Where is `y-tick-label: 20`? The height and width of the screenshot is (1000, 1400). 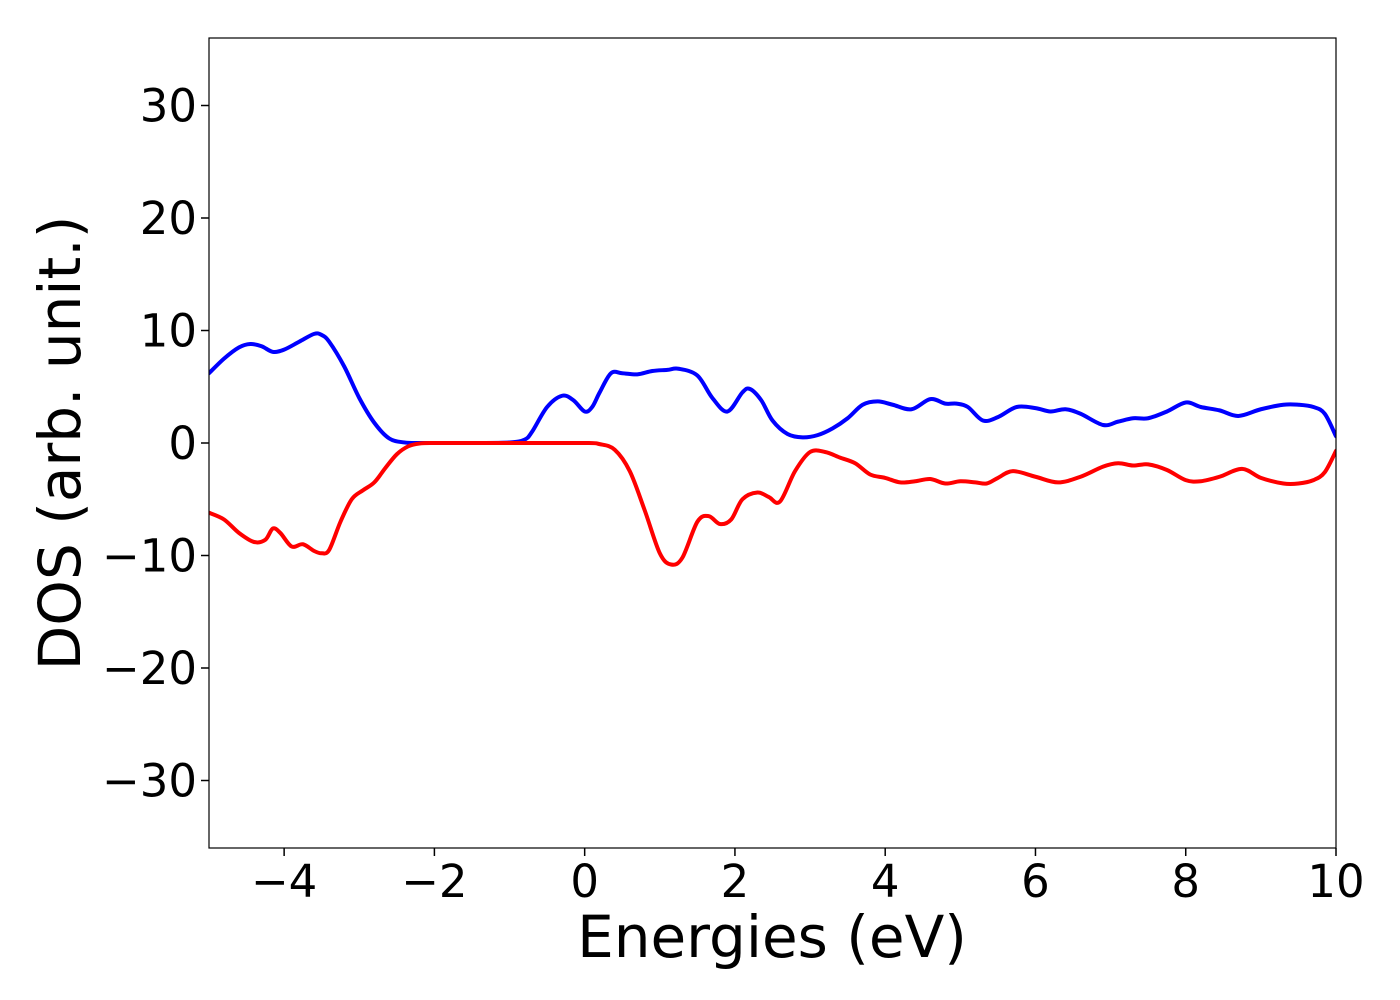 y-tick-label: 20 is located at coordinates (168, 218).